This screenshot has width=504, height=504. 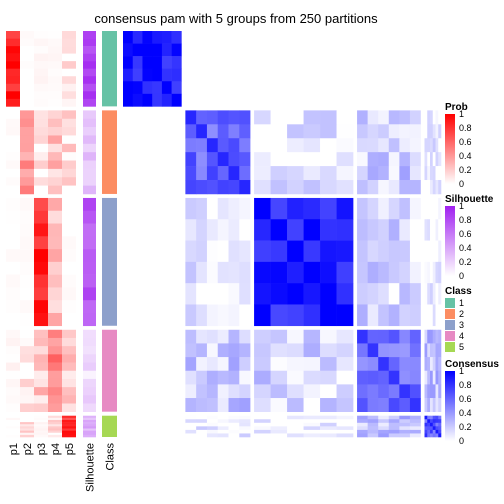 I want to click on prob-cell-p3-class1, so click(x=41, y=65).